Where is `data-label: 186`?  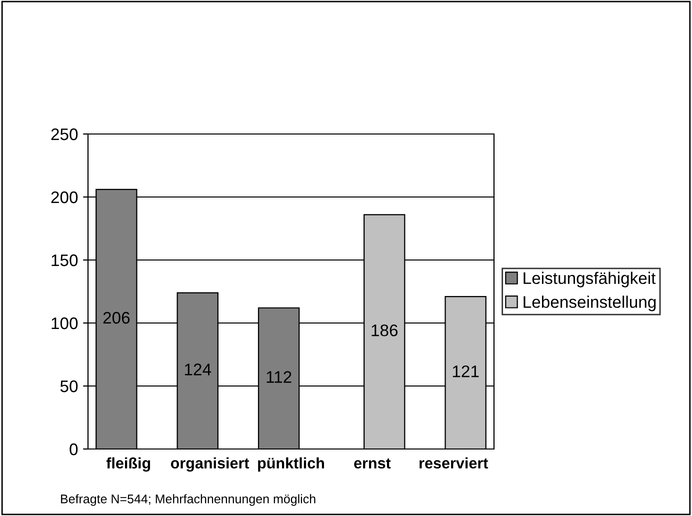
data-label: 186 is located at coordinates (385, 330).